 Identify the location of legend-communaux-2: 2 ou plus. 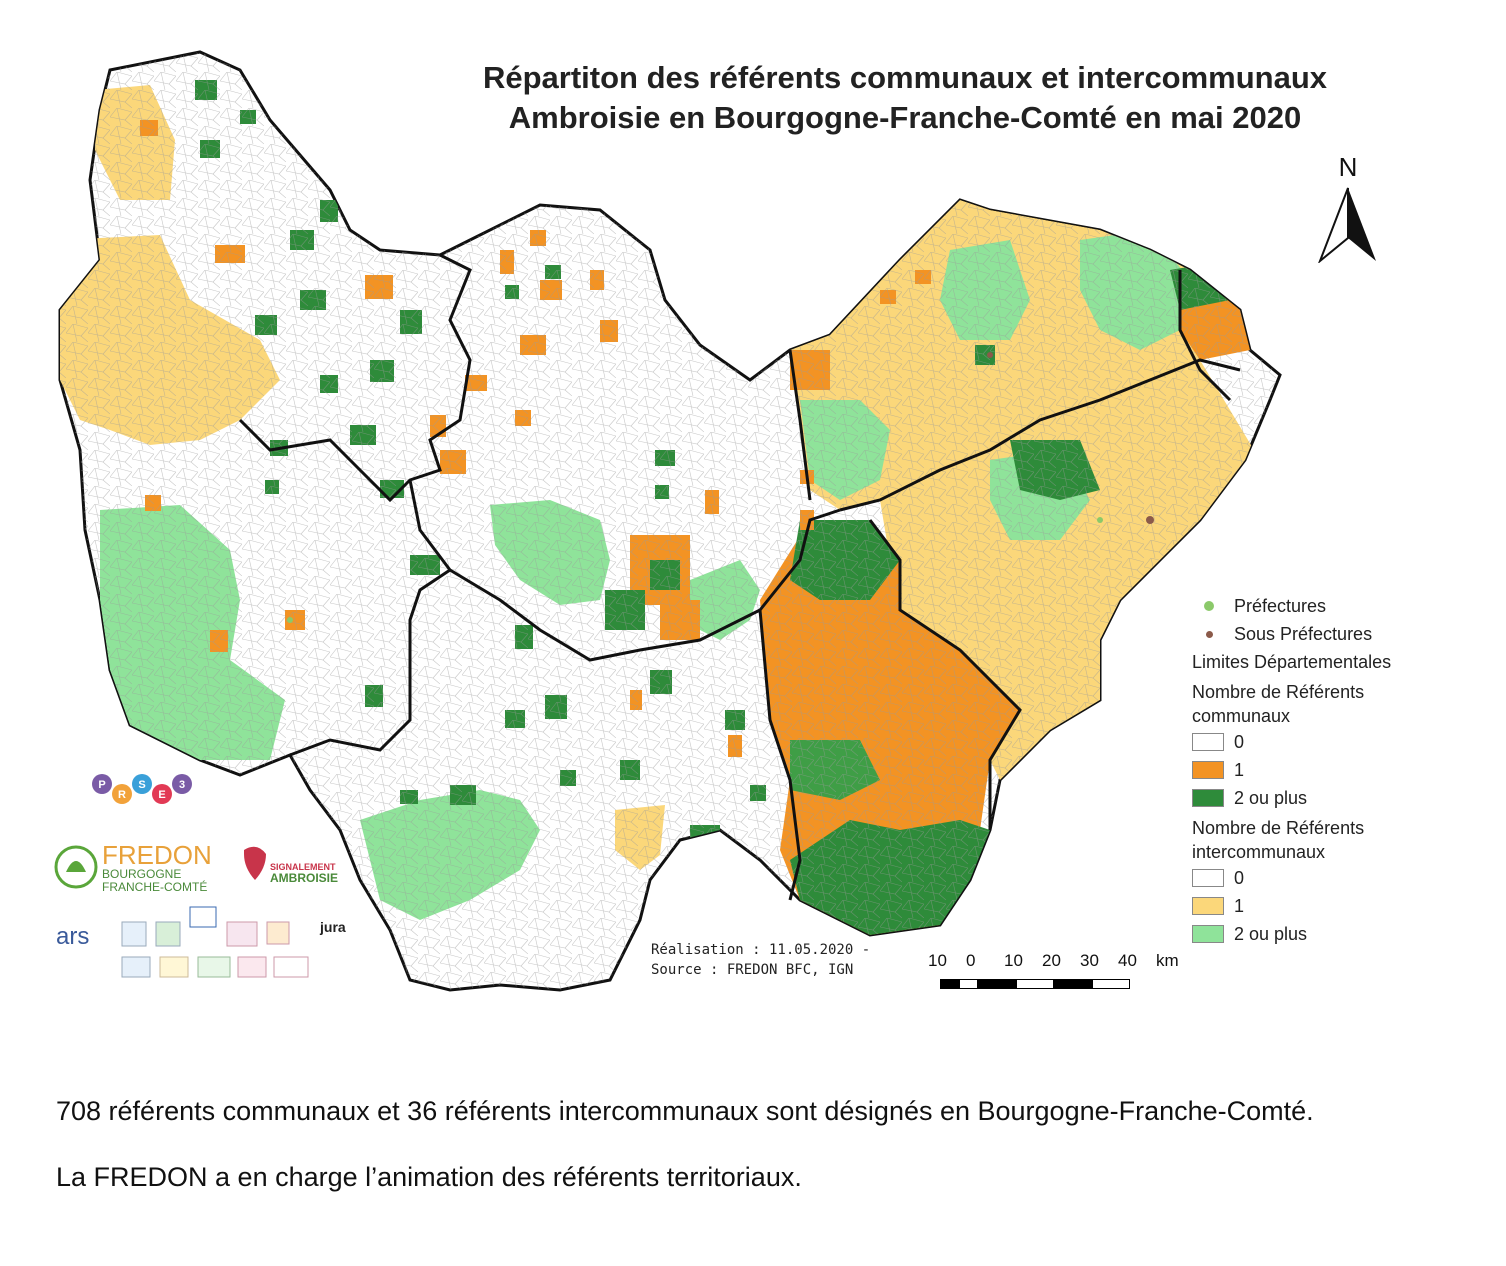
(1312, 798).